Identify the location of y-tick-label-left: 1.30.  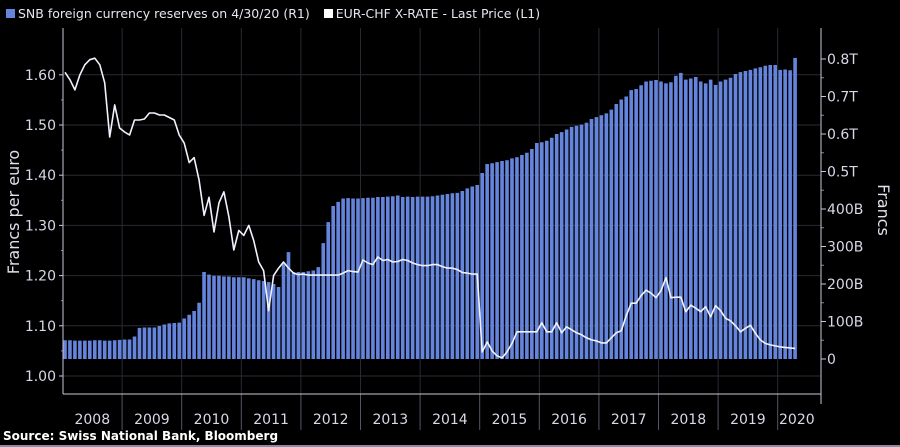
(40, 226).